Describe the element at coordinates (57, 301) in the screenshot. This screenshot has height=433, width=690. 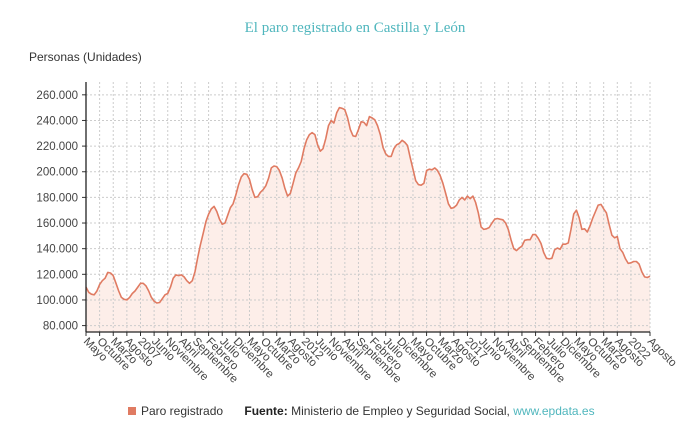
I see `y-tick-label: 100.000` at that location.